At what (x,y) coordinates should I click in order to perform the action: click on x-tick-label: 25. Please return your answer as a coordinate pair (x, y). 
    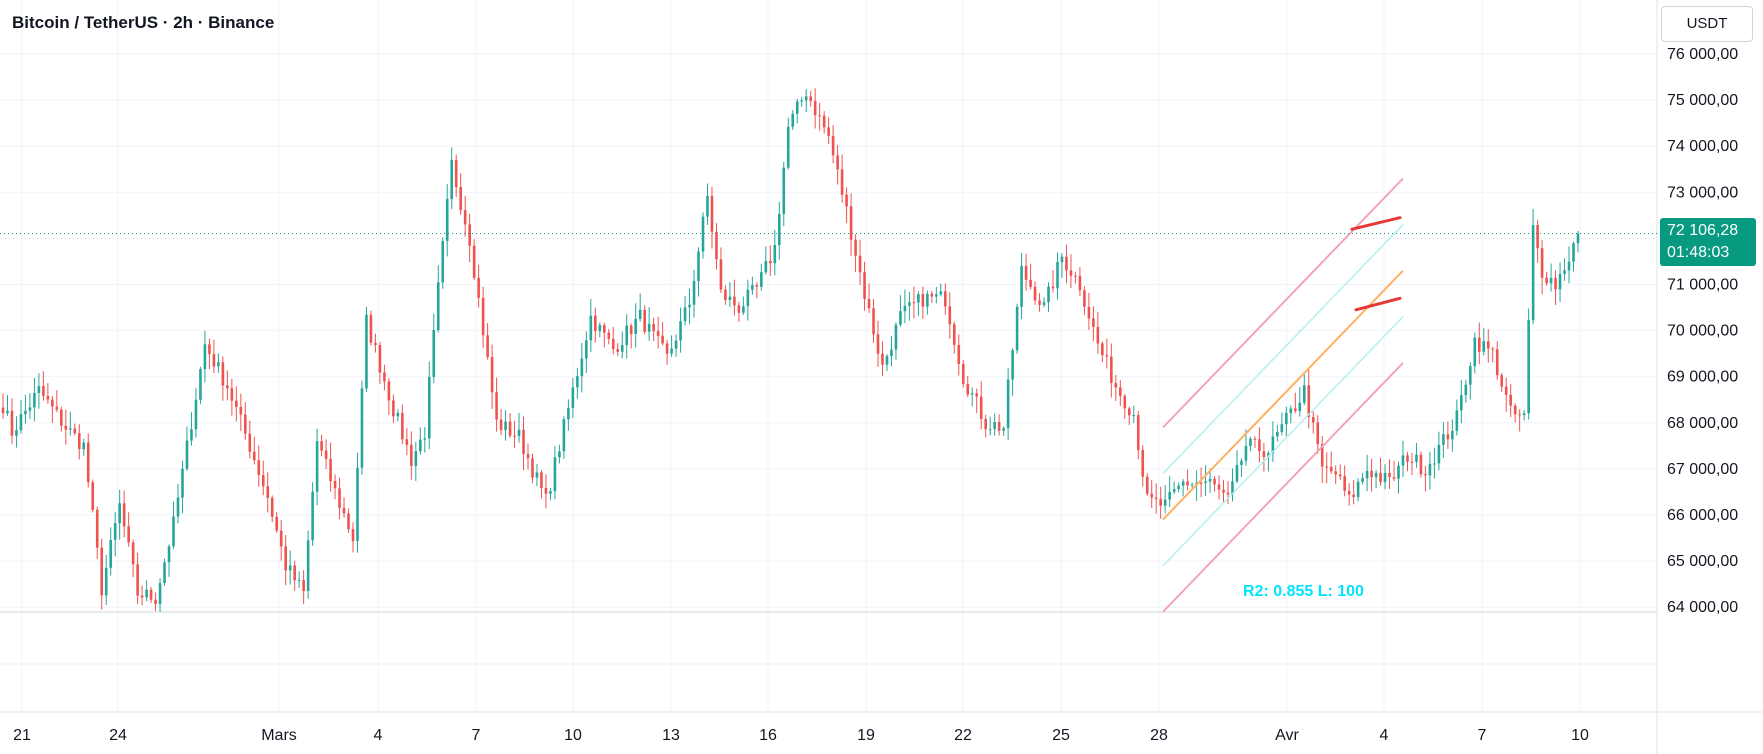
    Looking at the image, I should click on (1061, 735).